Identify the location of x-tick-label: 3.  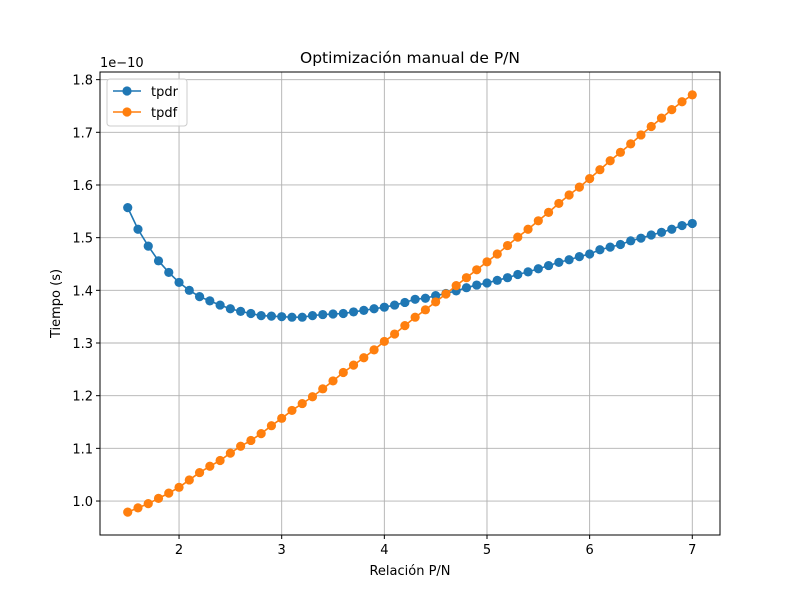
(282, 550).